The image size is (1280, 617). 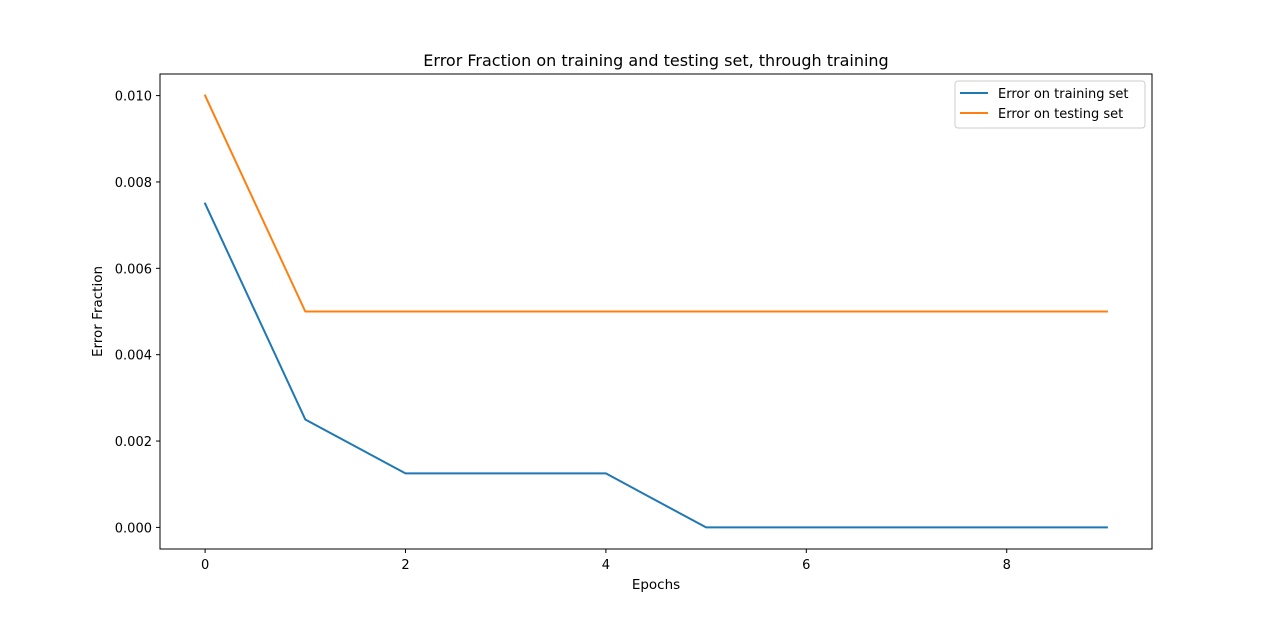 I want to click on x-tick-label: 0, so click(x=205, y=565).